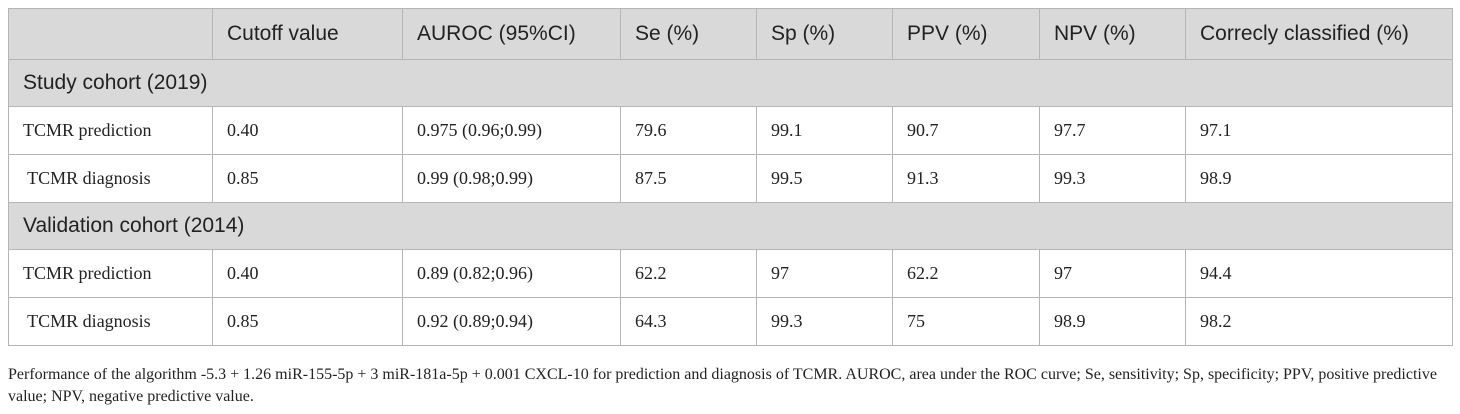 The image size is (1460, 414). I want to click on auroc-cell: 0.99 (0.98;0.99), so click(511, 178).